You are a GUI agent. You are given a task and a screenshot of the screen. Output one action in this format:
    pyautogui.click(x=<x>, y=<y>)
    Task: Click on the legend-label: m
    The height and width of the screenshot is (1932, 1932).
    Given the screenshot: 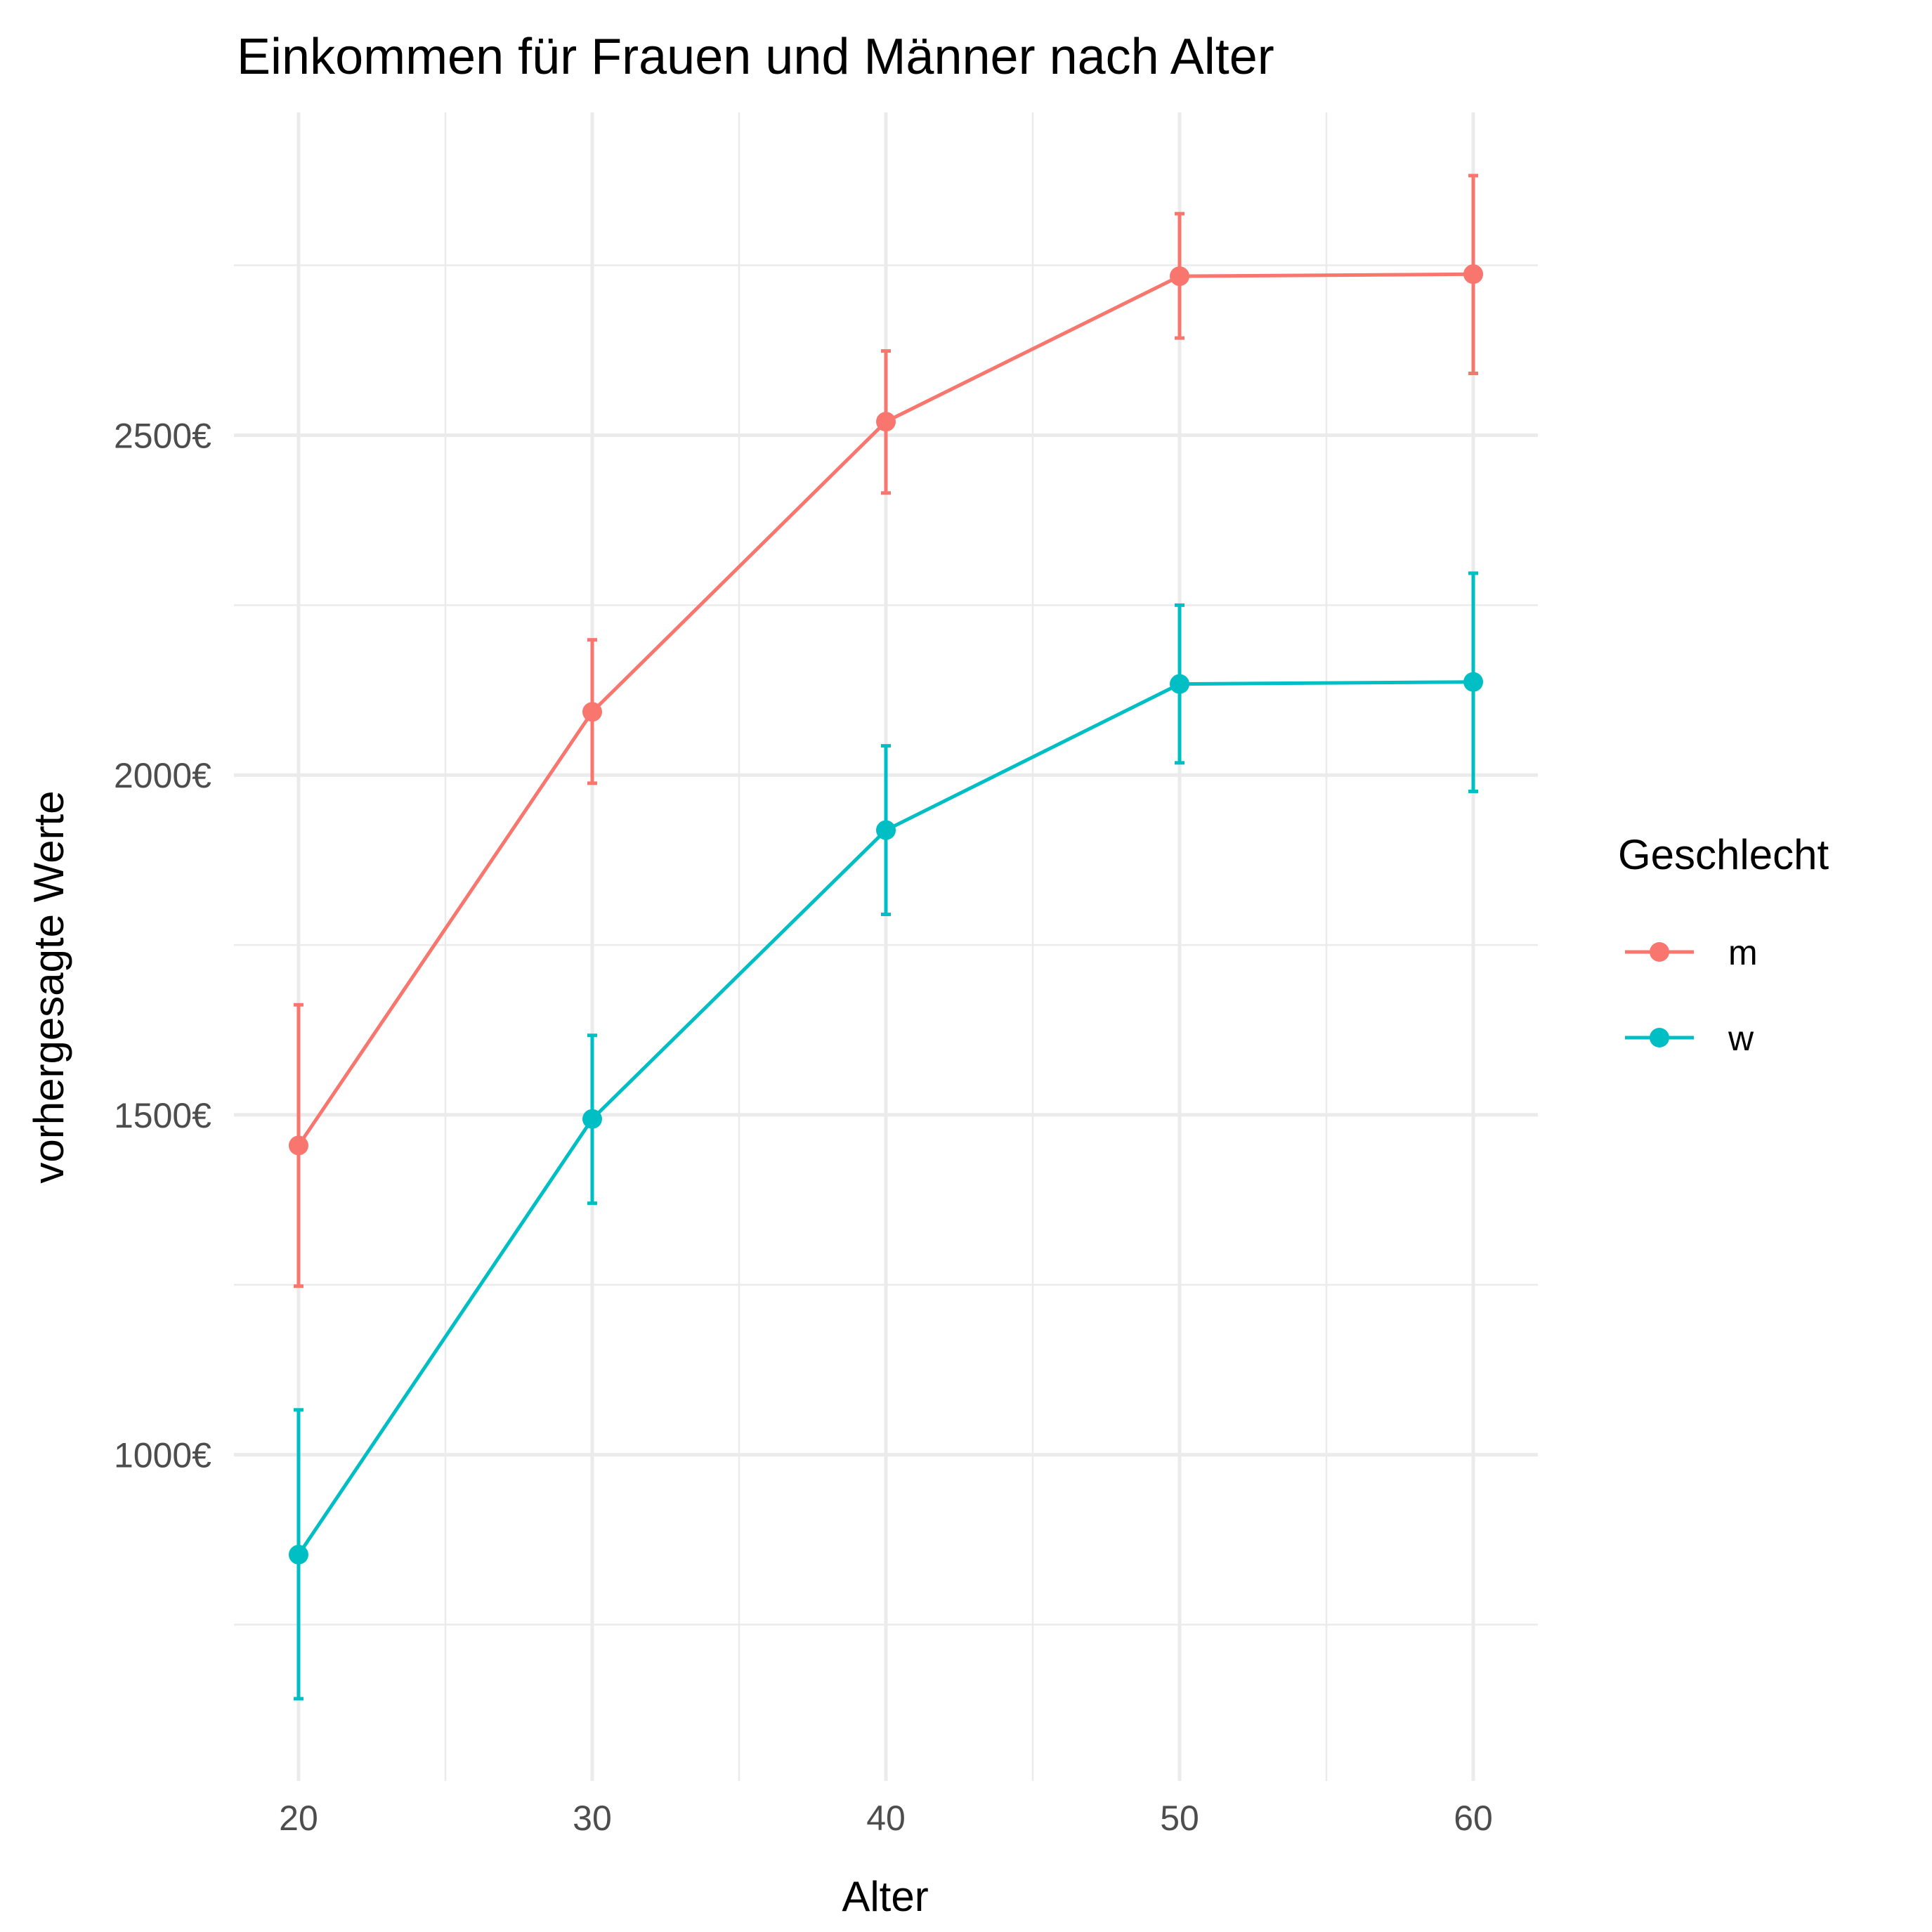 What is the action you would take?
    pyautogui.click(x=1743, y=953)
    